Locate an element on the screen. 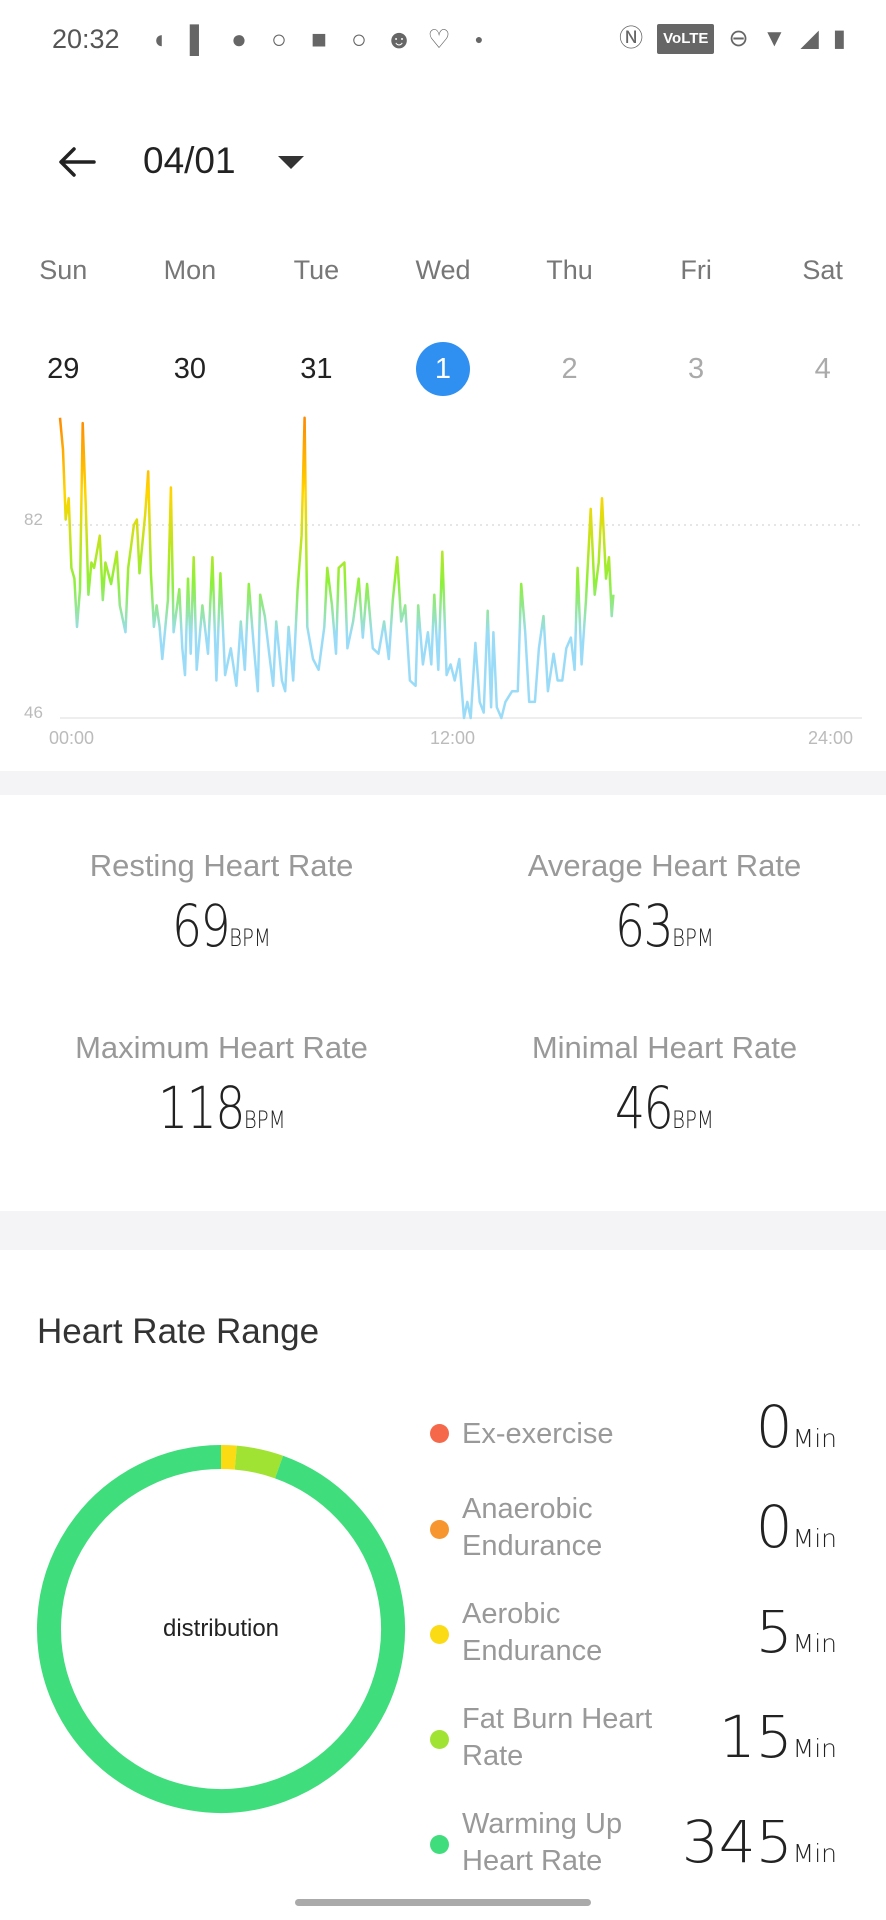  status-bar: 20:32 ◖ ▌ ● ○ ■ ○ ☻ ♡ ● Ⓝ VoLTE ⊖ ▼ ◢ ▮ is located at coordinates (443, 40).